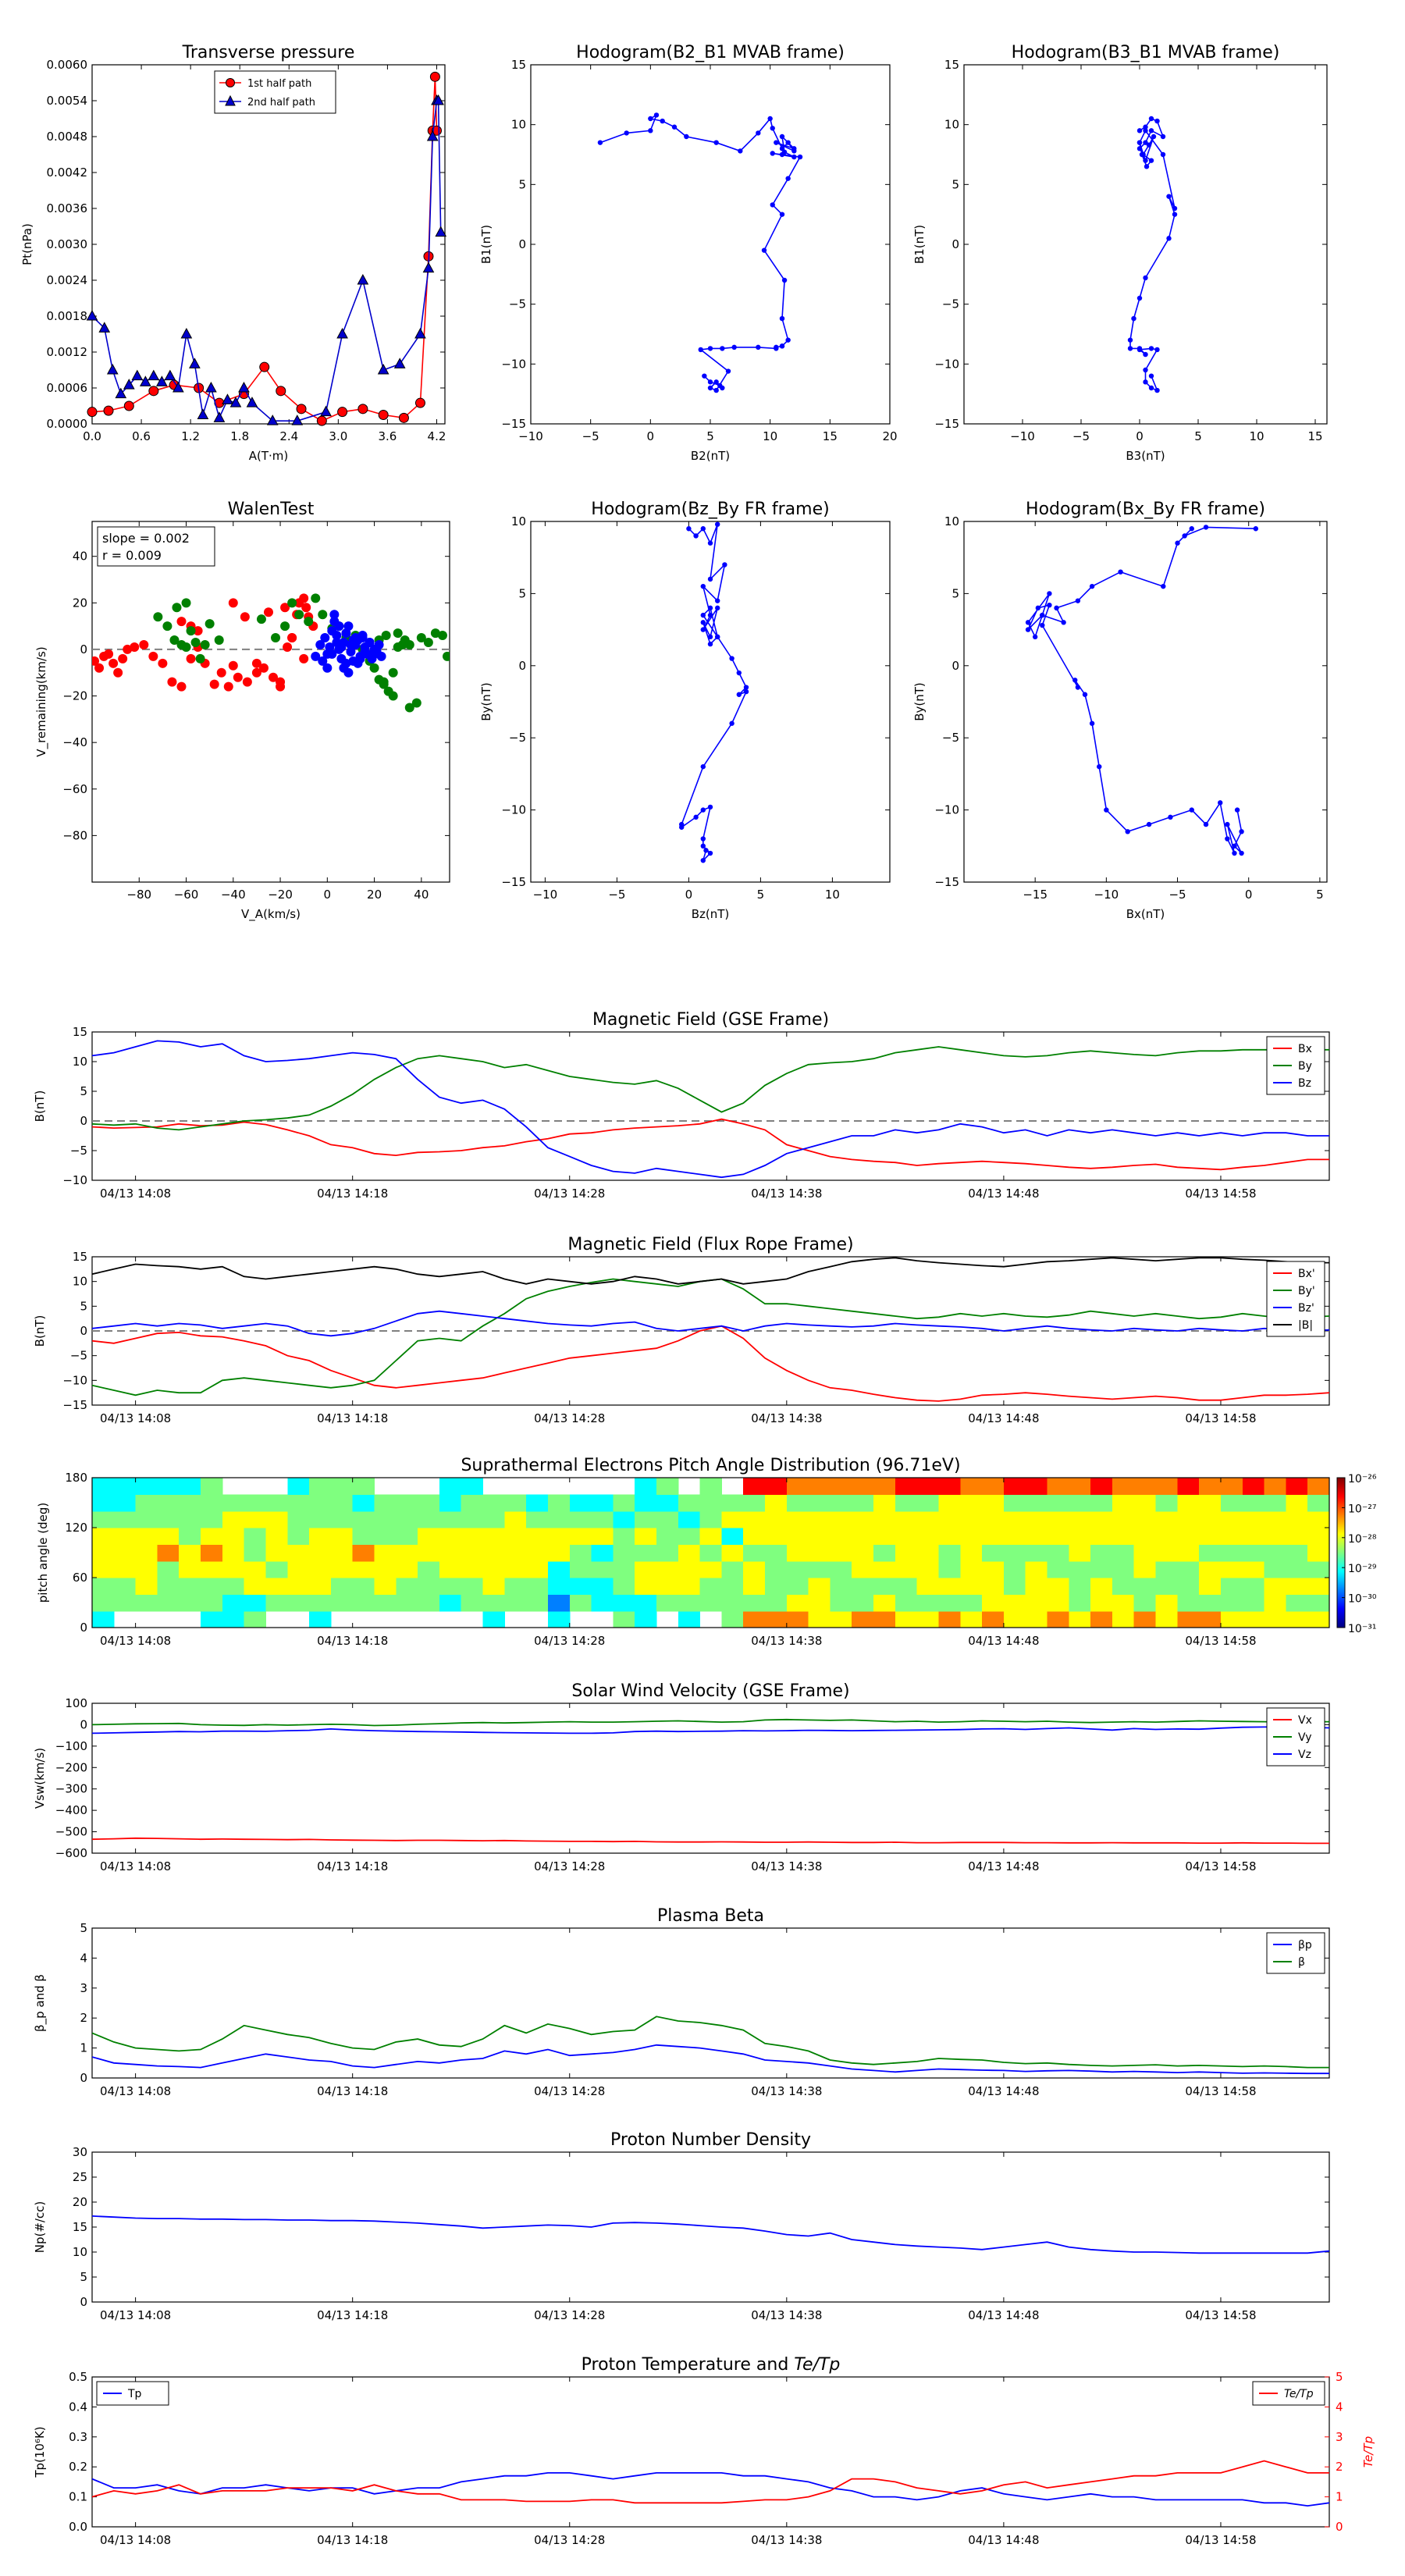  I want to click on data-point, so click(187, 333).